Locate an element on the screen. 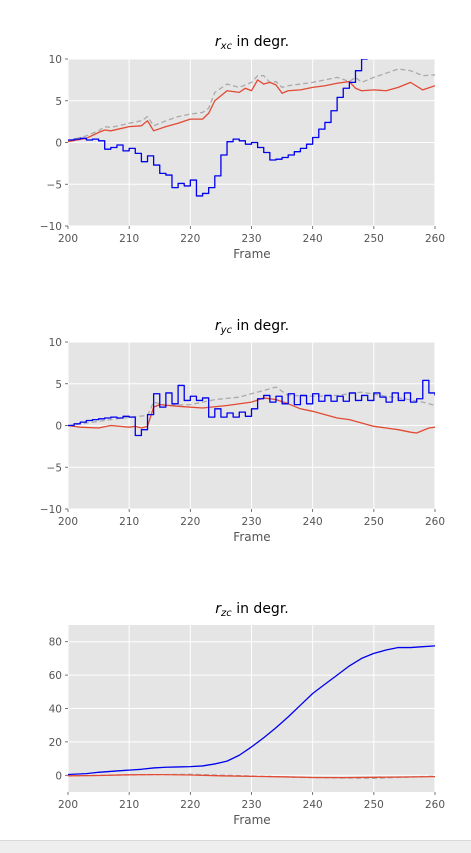 The height and width of the screenshot is (853, 471). bottom-scroll-strip is located at coordinates (235, 846).